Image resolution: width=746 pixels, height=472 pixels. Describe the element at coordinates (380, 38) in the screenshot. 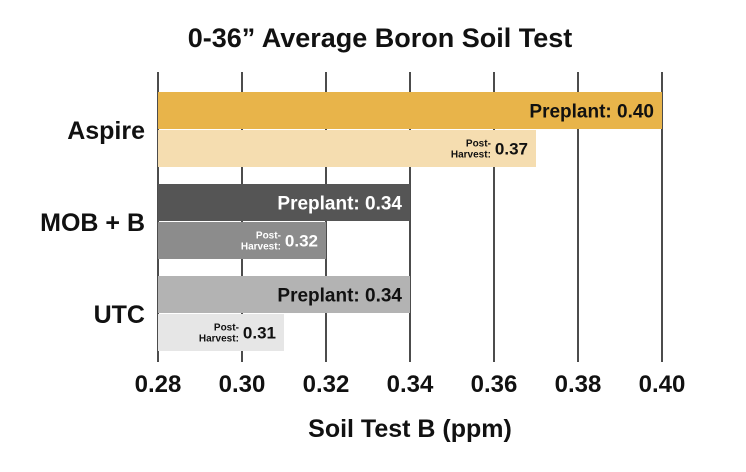

I see `chart-title: 0-36” Average Boron Soil Test` at that location.